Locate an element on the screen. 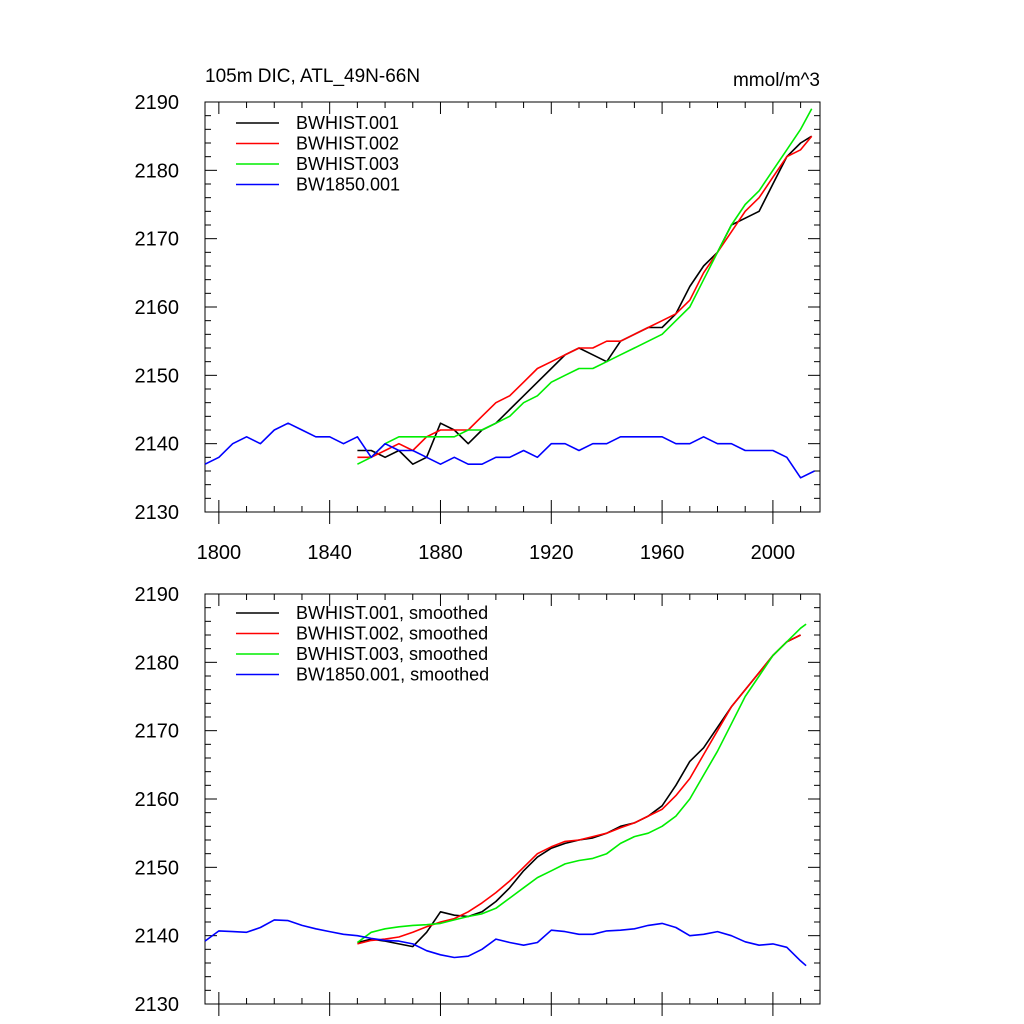 Image resolution: width=1024 pixels, height=1024 pixels. series-line-bwhist-003-smoothed is located at coordinates (581, 783).